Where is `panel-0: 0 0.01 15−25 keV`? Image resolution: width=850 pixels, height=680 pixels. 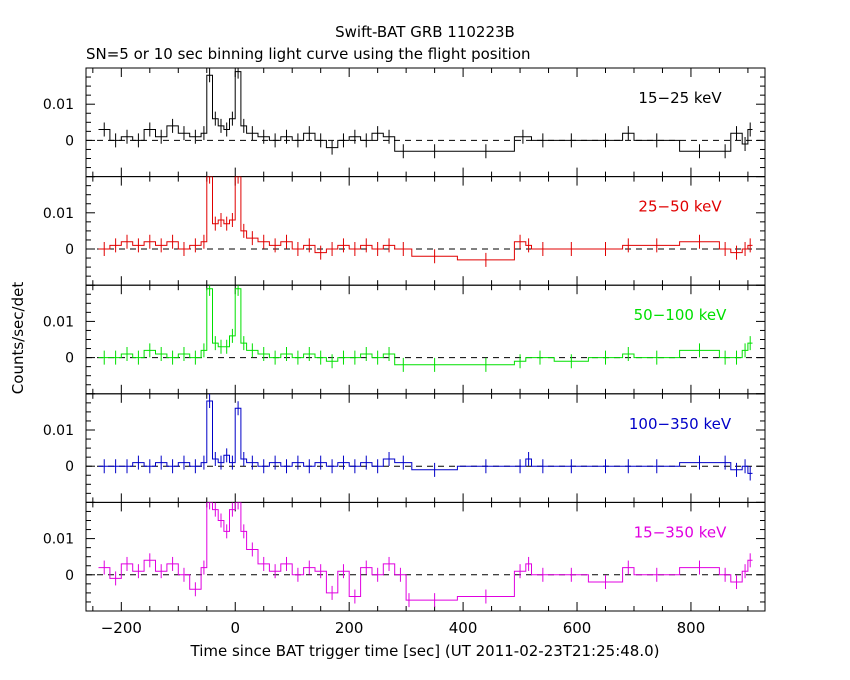 panel-0: 0 0.01 15−25 keV is located at coordinates (404, 122).